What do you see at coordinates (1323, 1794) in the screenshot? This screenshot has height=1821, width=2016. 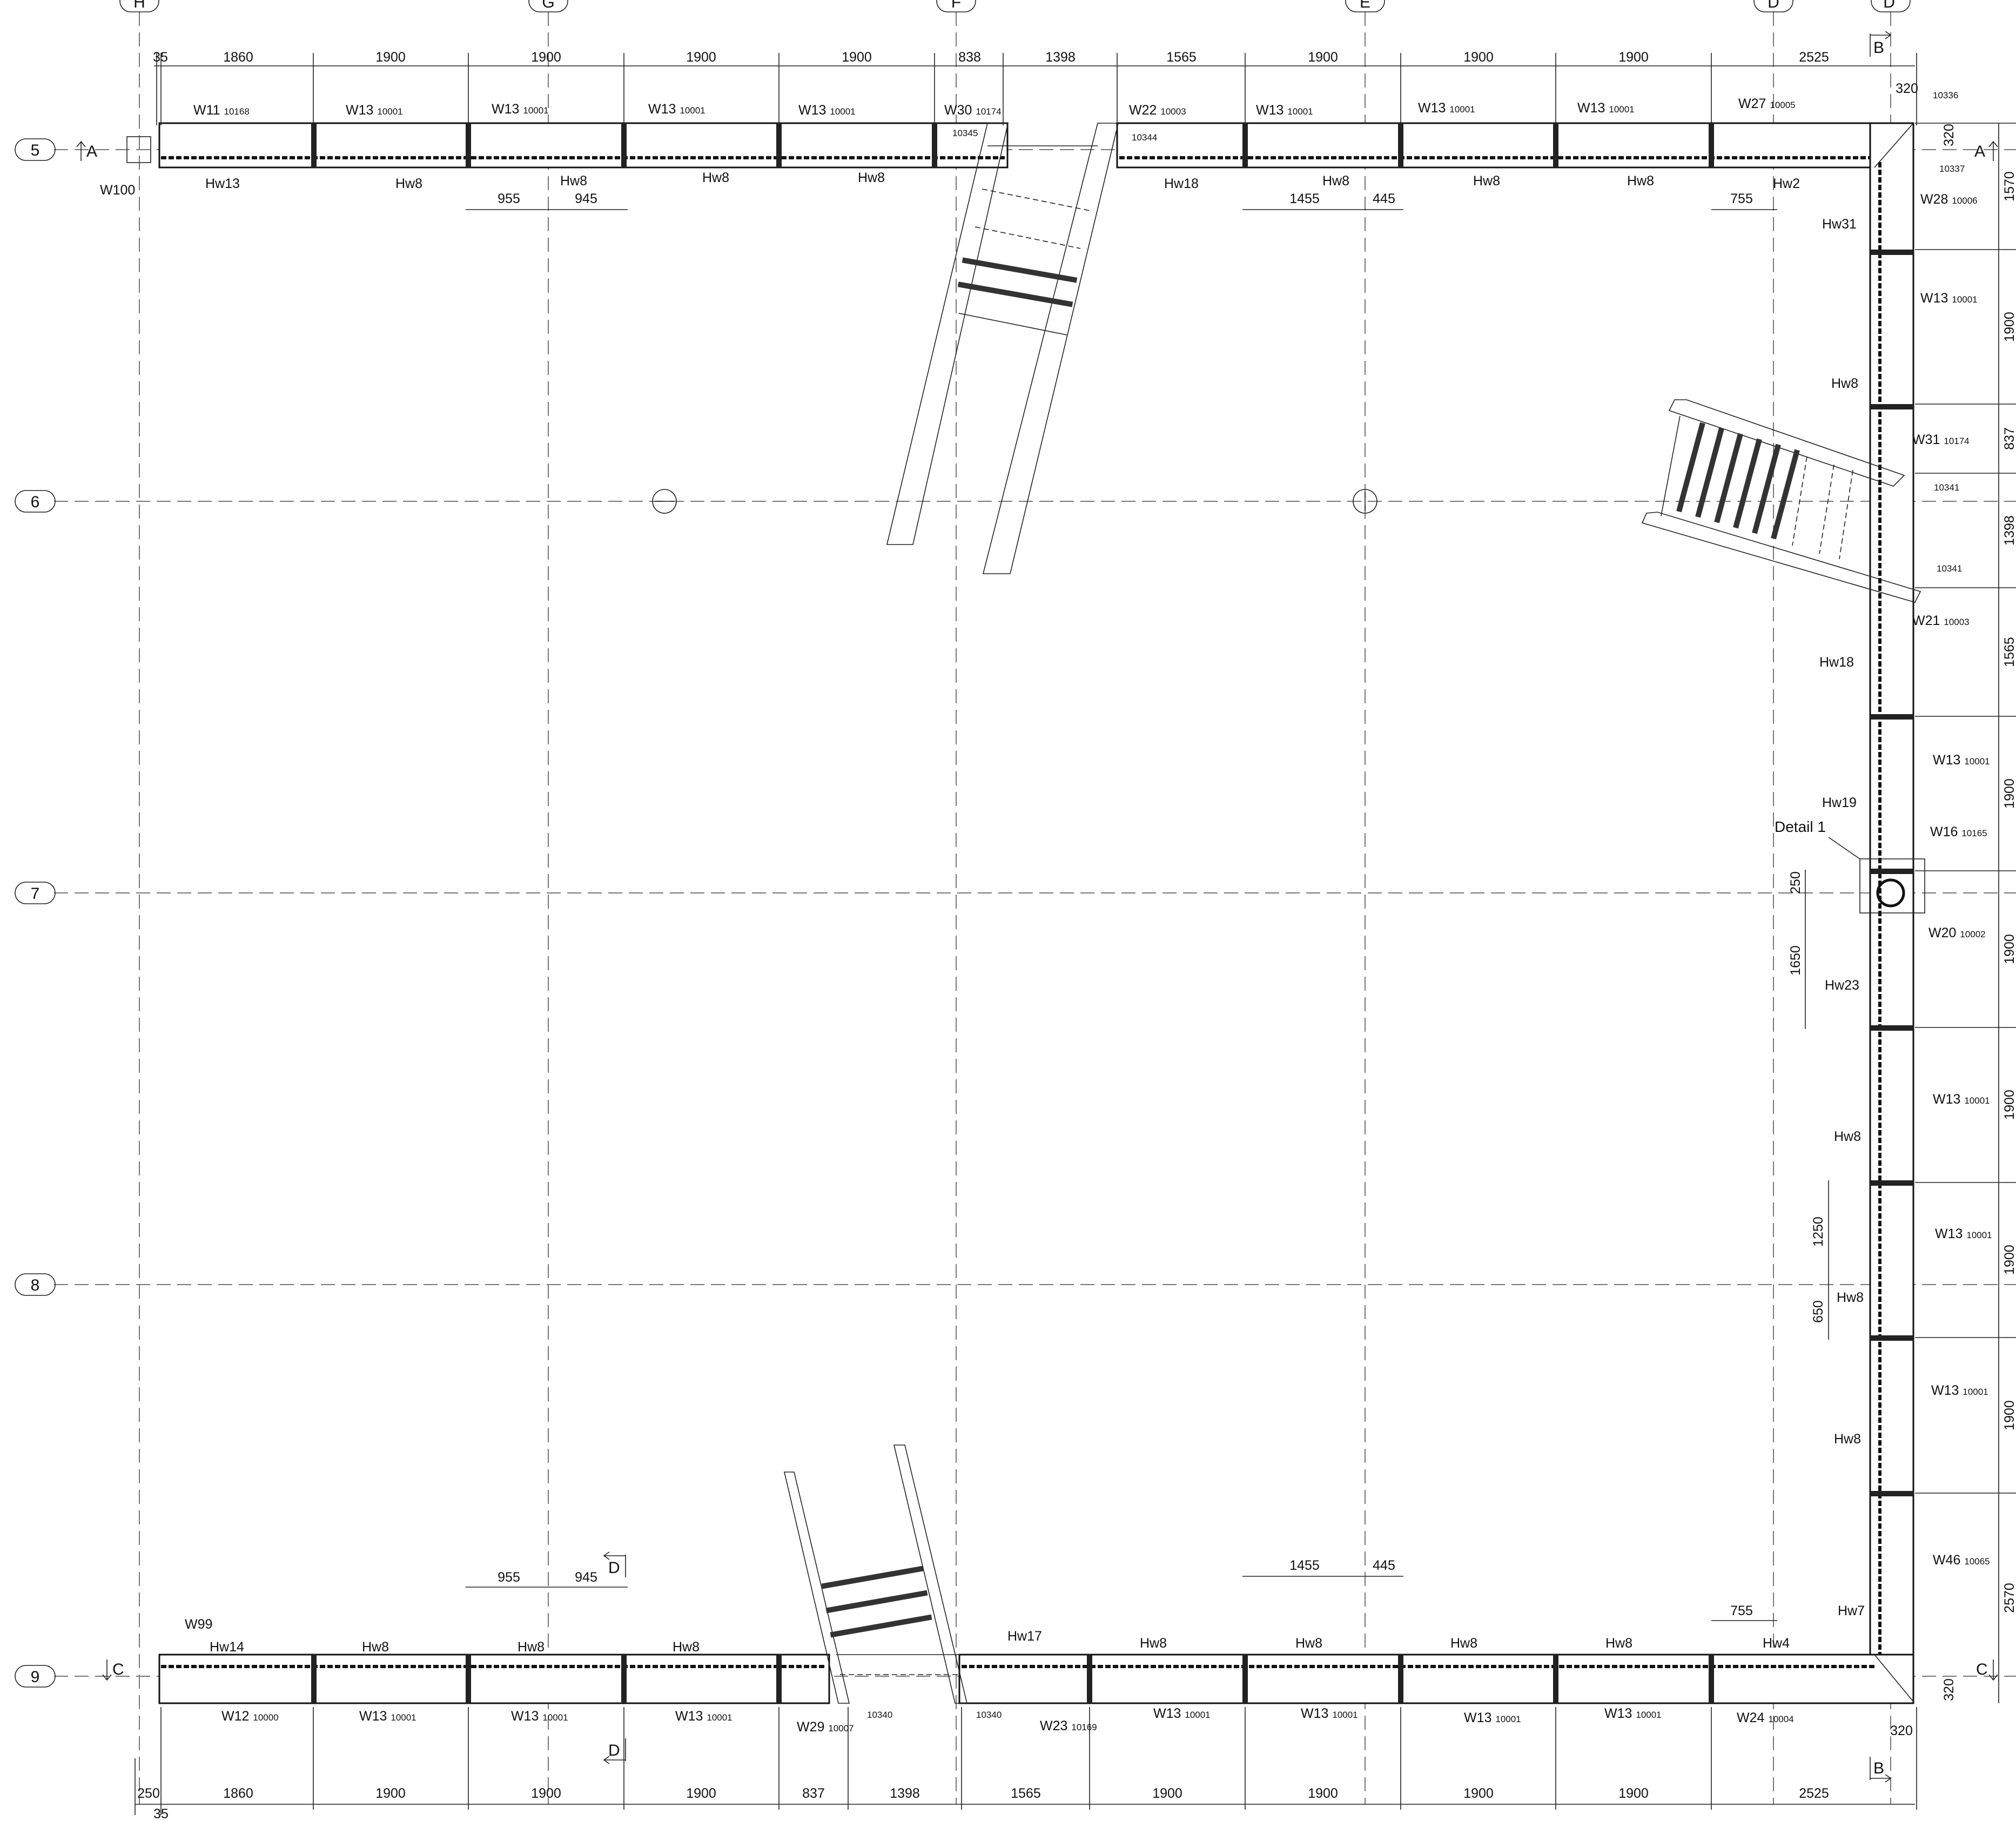 I see `bottom-dim-10: 1900` at bounding box center [1323, 1794].